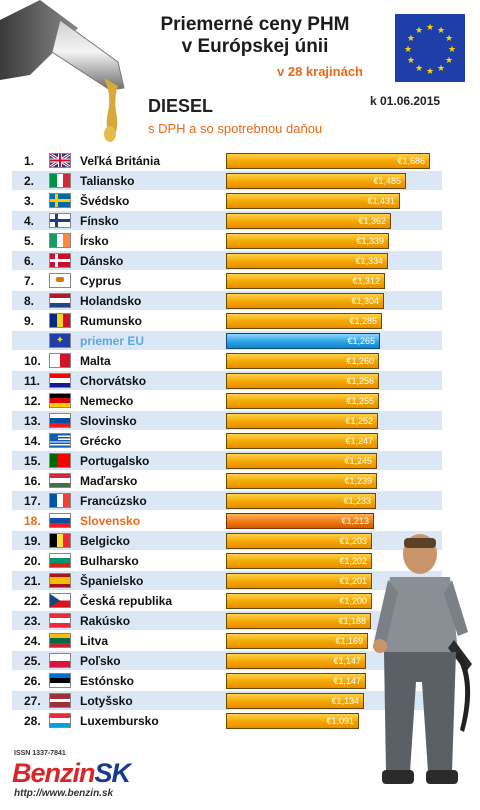 Image resolution: width=480 pixels, height=810 pixels. What do you see at coordinates (345, 701) in the screenshot?
I see `price-value-label: €1,134` at bounding box center [345, 701].